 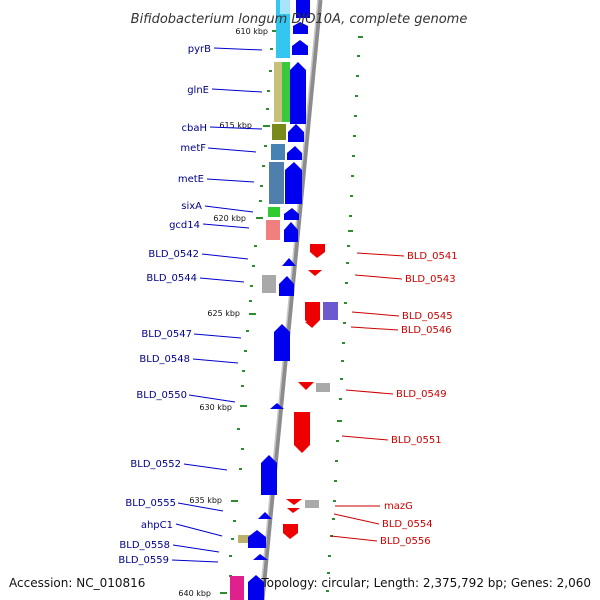 I want to click on gene-label: BLD_0546, so click(x=426, y=330).